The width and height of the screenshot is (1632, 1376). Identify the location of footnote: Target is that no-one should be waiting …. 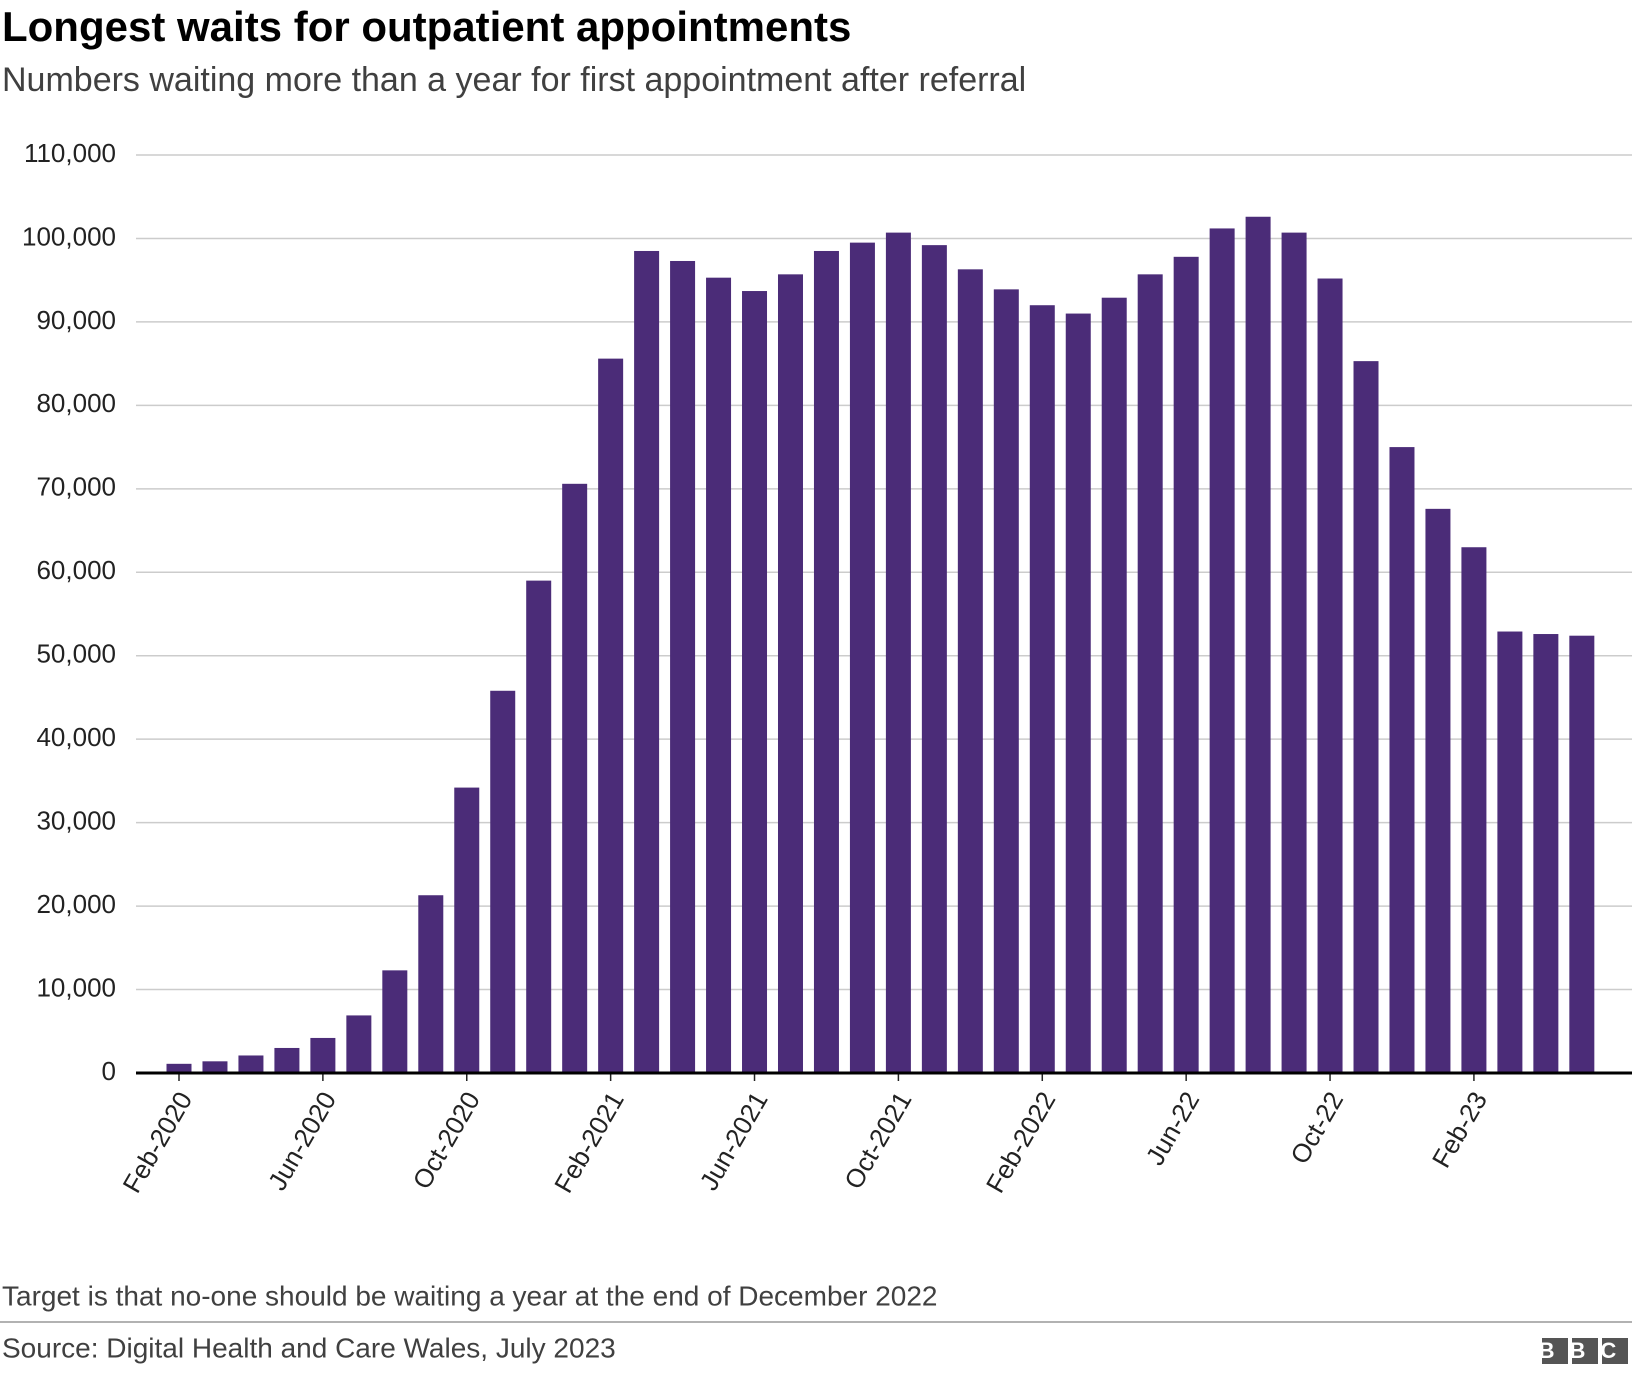
(469, 1295).